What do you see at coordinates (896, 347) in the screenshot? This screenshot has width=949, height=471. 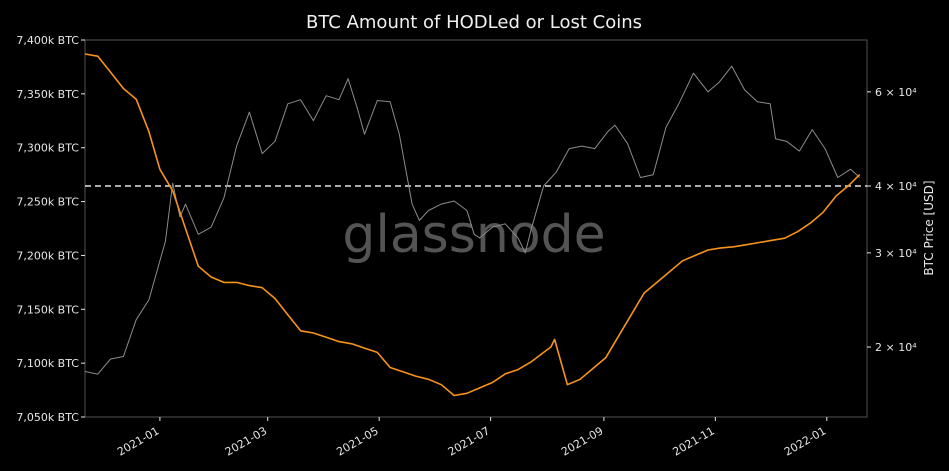 I see `right-tick-label: 2 × 10⁴` at bounding box center [896, 347].